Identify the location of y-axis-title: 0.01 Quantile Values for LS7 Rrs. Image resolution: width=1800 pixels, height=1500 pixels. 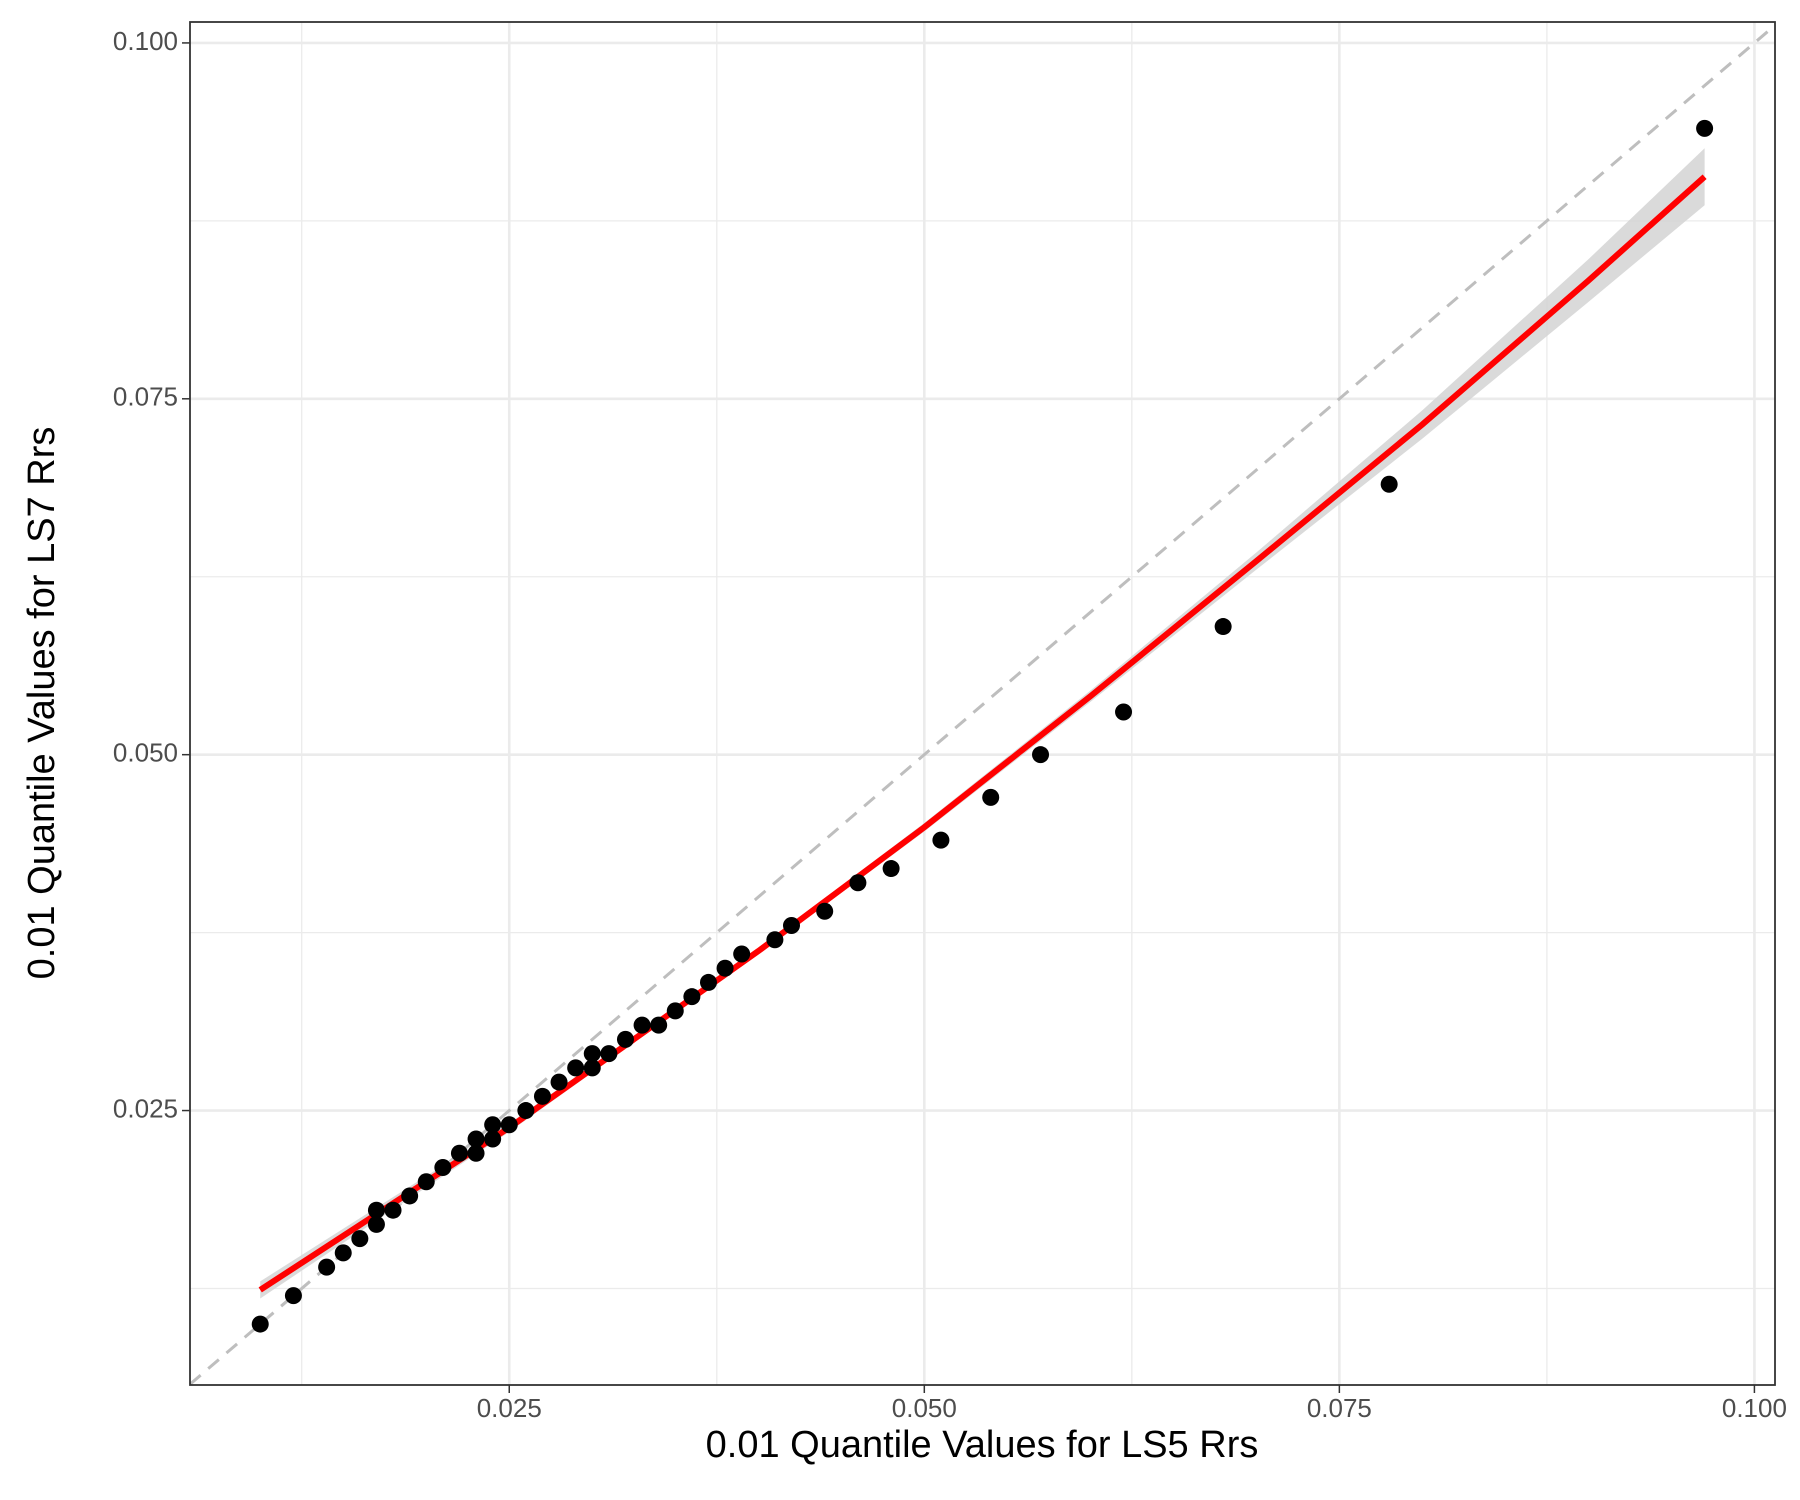
(42, 703).